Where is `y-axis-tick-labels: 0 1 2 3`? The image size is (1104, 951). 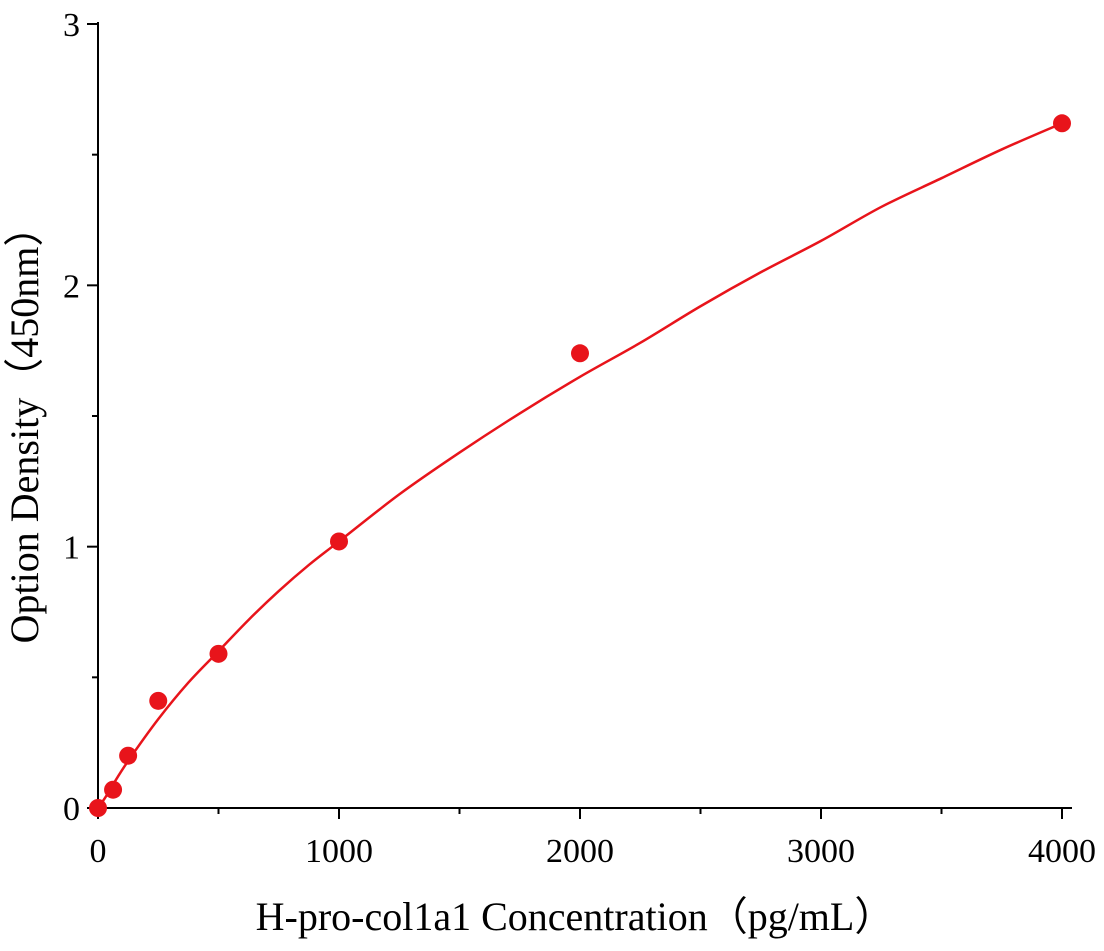 y-axis-tick-labels: 0 1 2 3 is located at coordinates (71, 417).